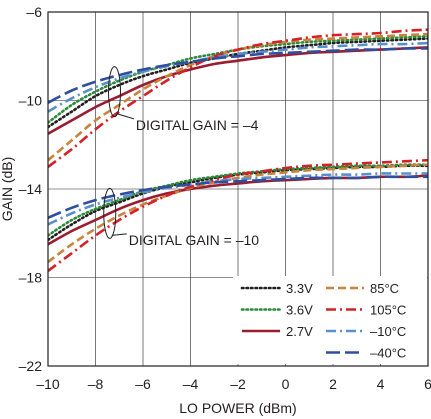 This screenshot has height=419, width=431. Describe the element at coordinates (7, 189) in the screenshot. I see `y-axis-title: GAIN (dB)` at that location.